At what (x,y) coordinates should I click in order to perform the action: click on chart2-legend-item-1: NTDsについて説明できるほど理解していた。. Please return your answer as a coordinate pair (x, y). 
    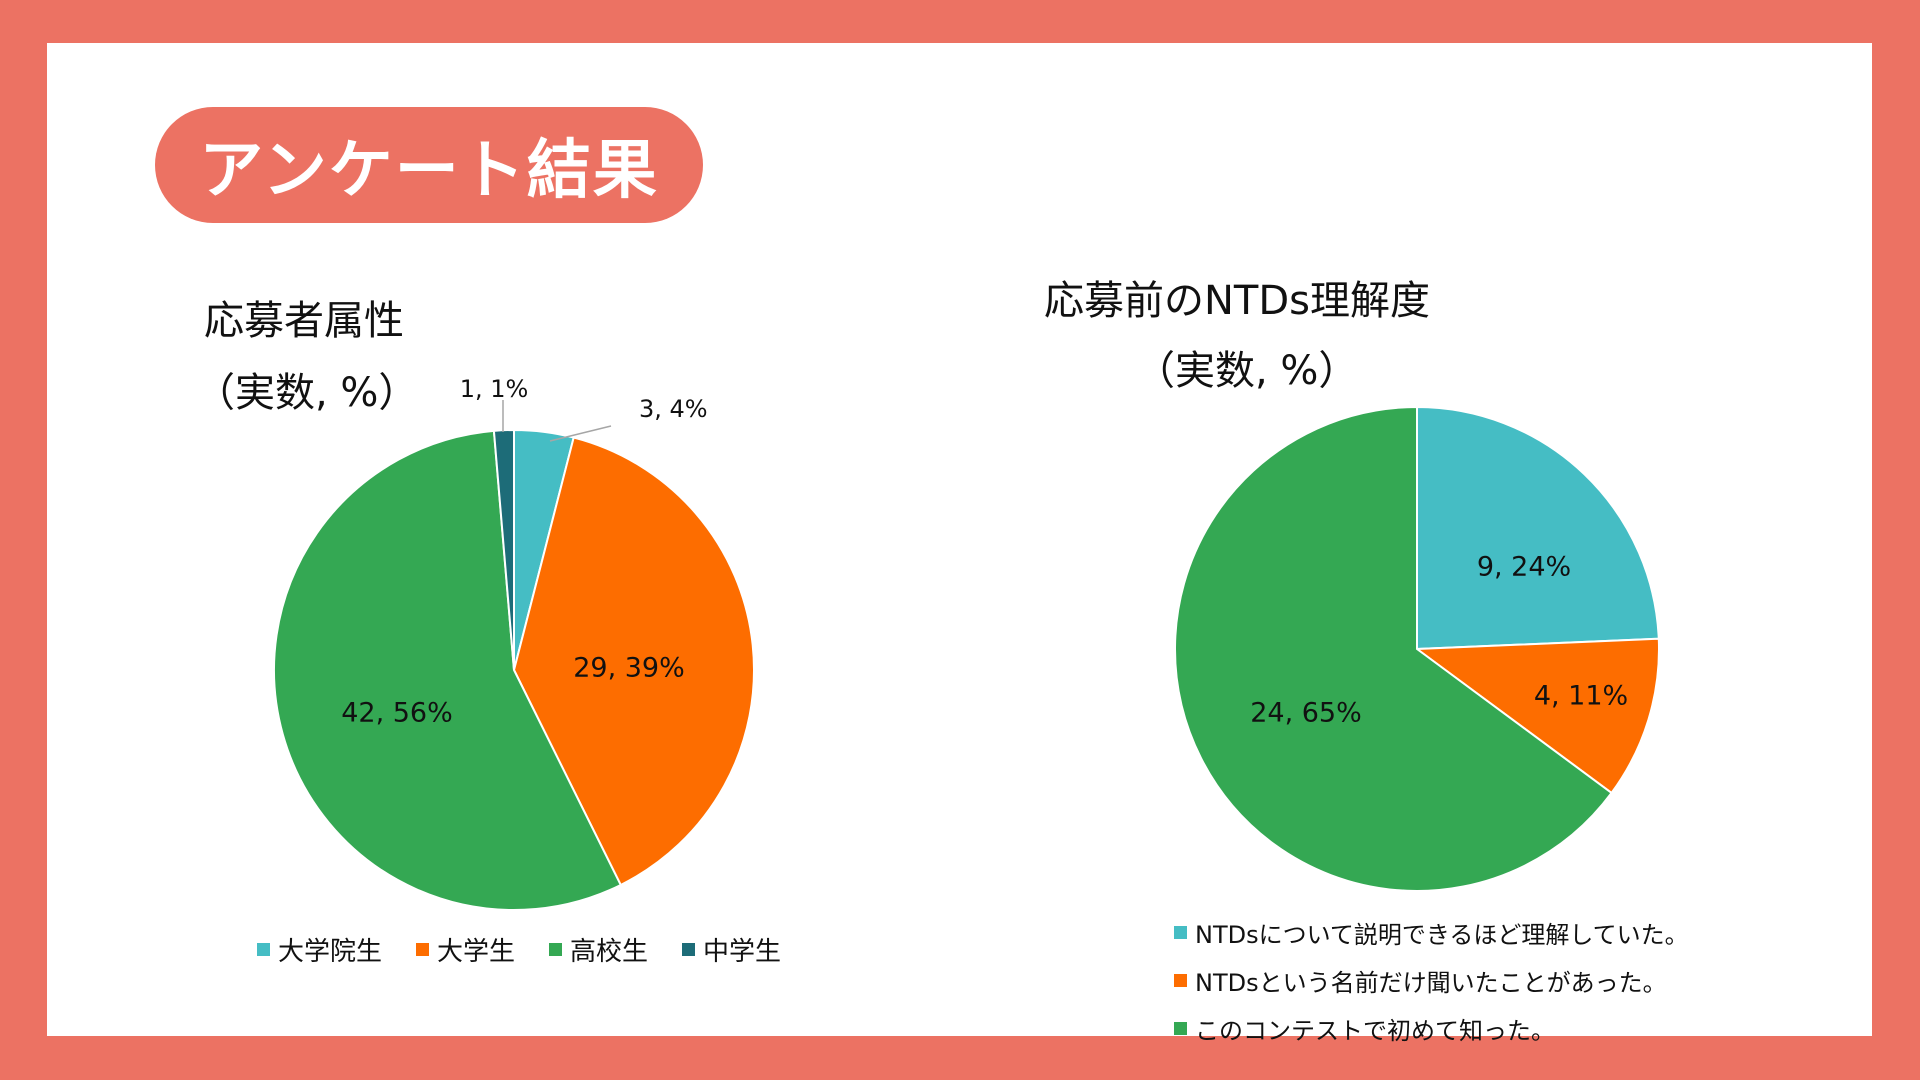
    Looking at the image, I should click on (1431, 932).